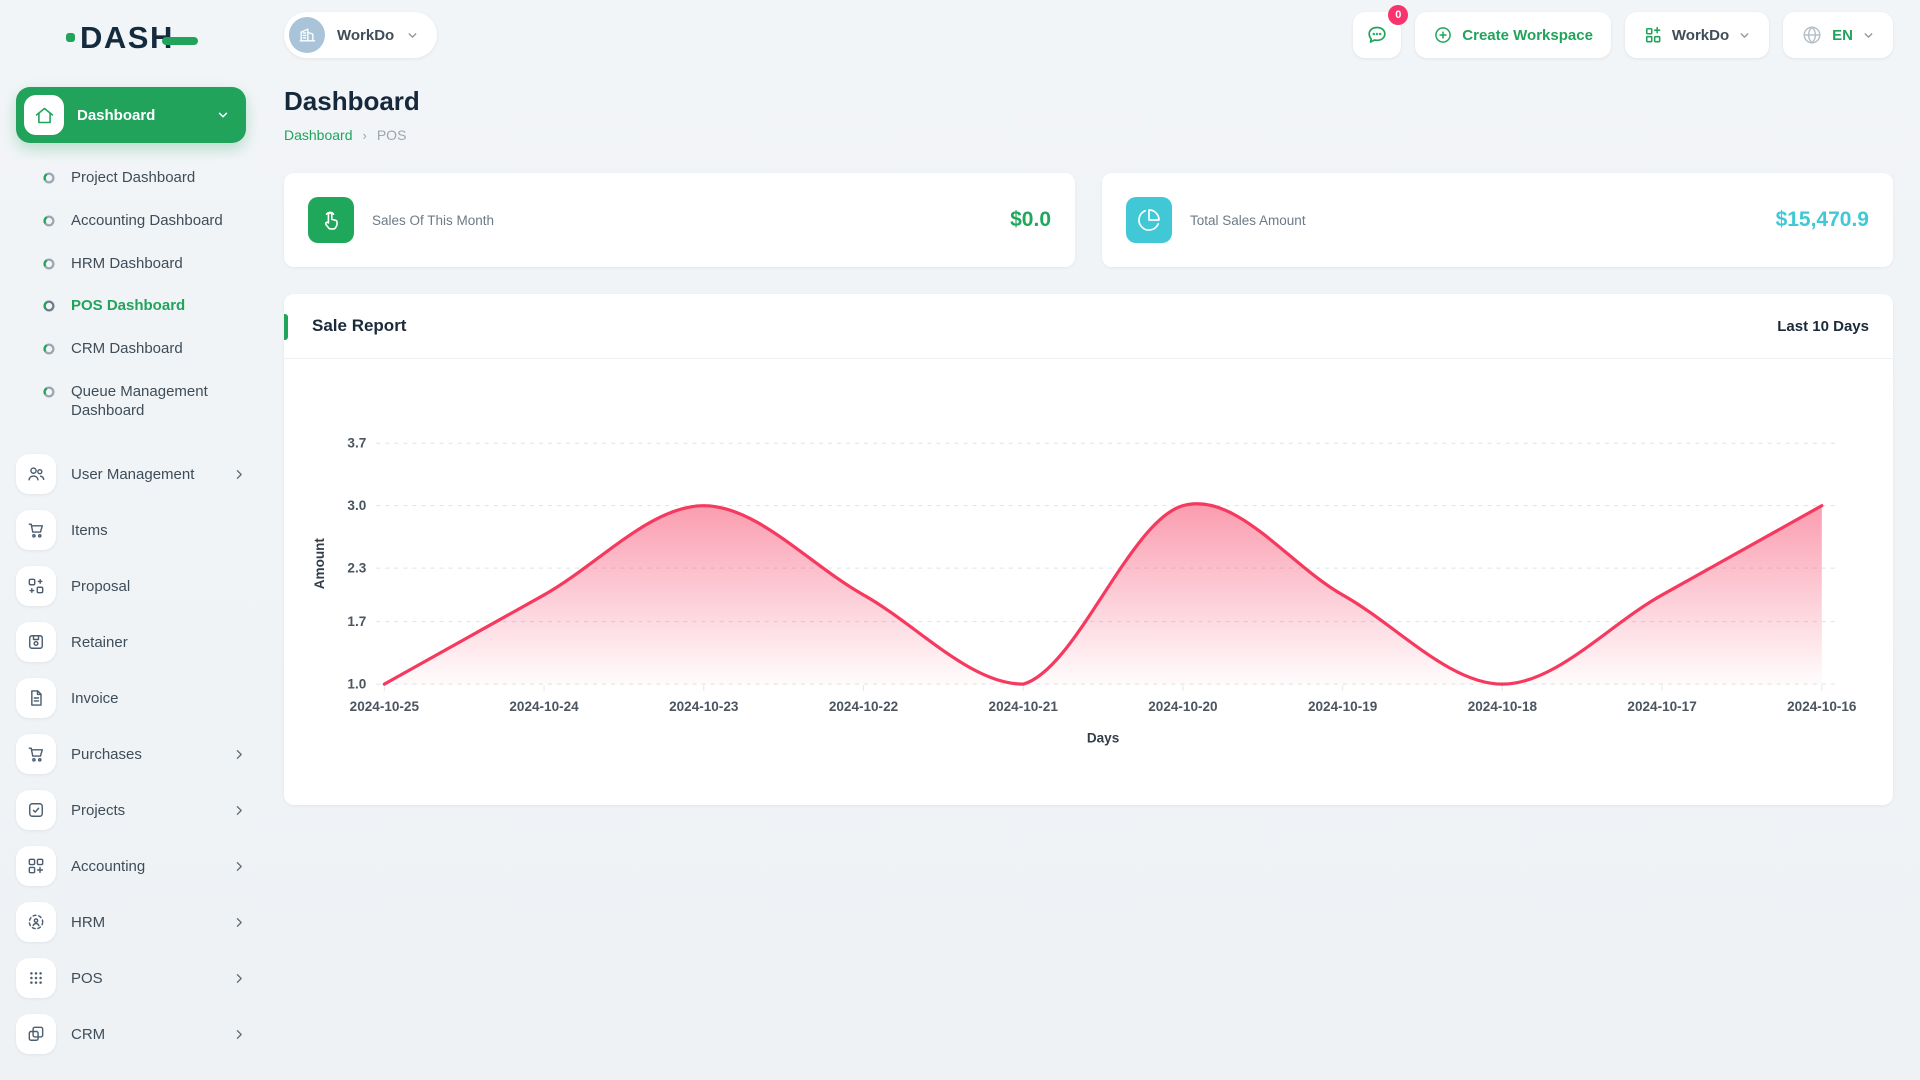 The width and height of the screenshot is (1920, 1080). Describe the element at coordinates (433, 220) in the screenshot. I see `stat-card-label: Sales Of This Month` at that location.